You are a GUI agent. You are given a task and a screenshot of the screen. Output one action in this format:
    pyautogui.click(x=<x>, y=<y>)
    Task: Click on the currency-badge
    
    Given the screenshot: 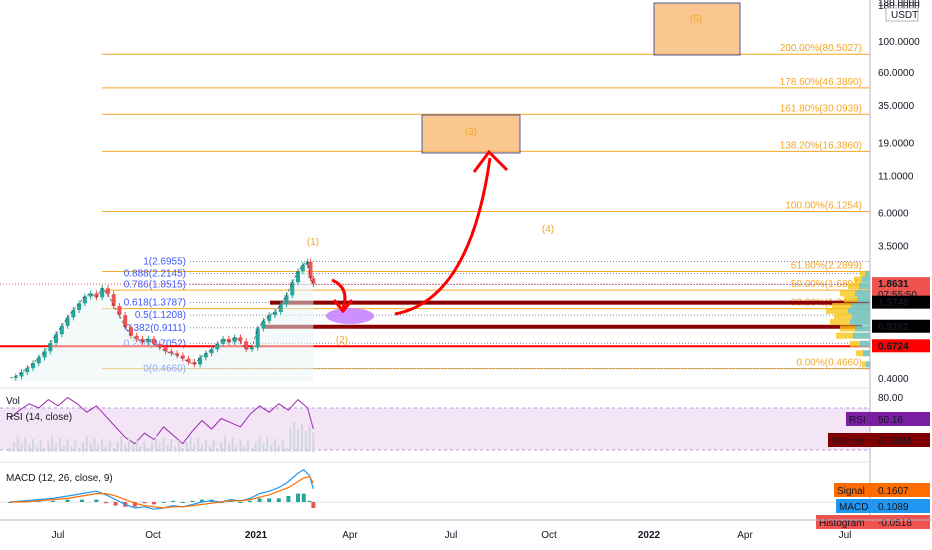 What is the action you would take?
    pyautogui.click(x=902, y=14)
    